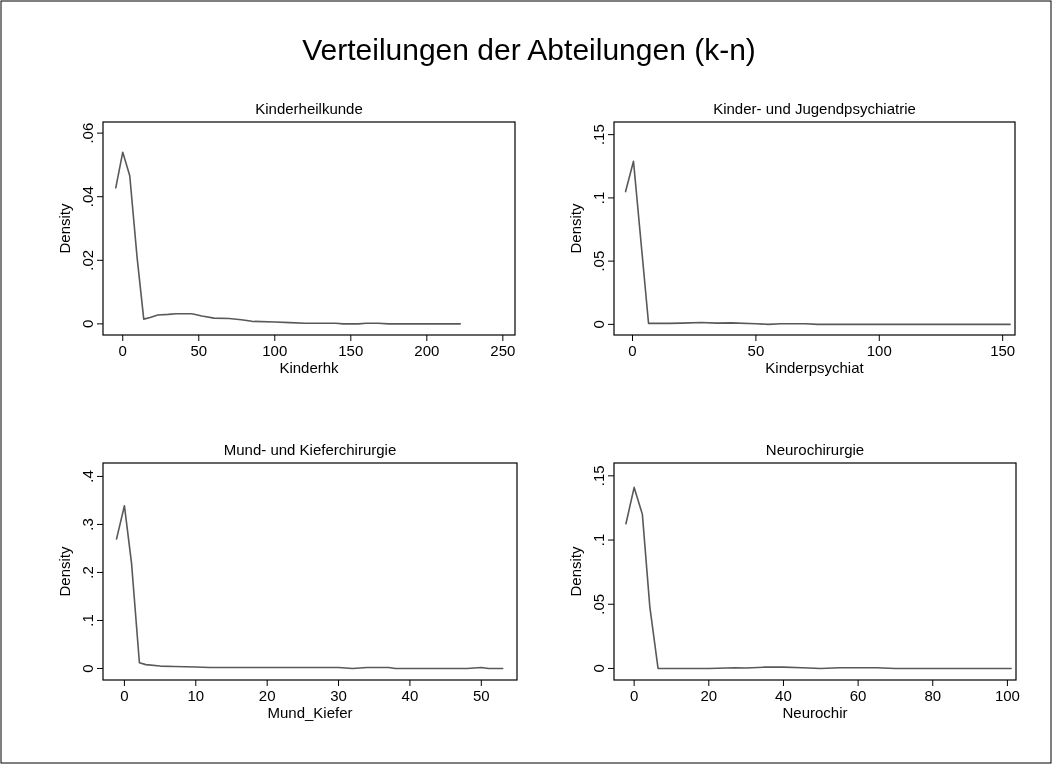 This screenshot has width=1058, height=772. I want to click on y-tick-label: .2, so click(87, 572).